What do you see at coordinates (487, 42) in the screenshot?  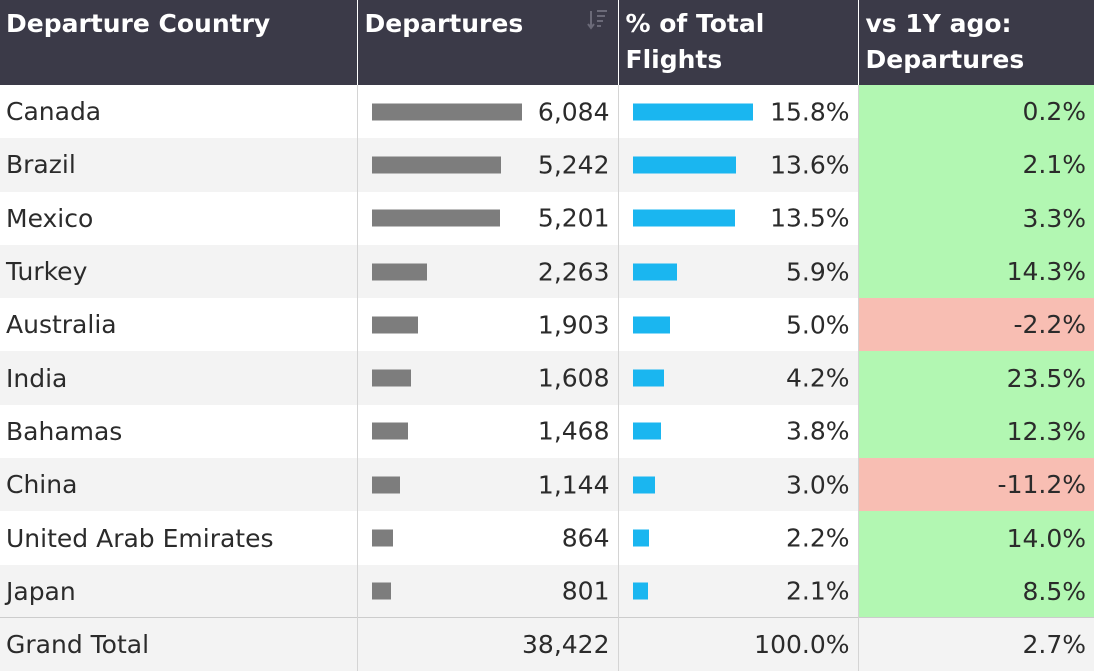 I see `header-departures: Departures` at bounding box center [487, 42].